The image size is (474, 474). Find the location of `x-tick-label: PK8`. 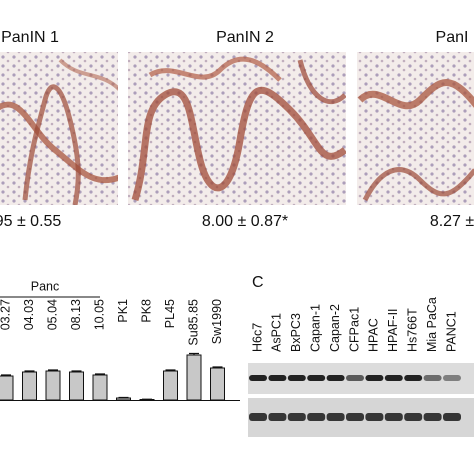

x-tick-label: PK8 is located at coordinates (146, 311).